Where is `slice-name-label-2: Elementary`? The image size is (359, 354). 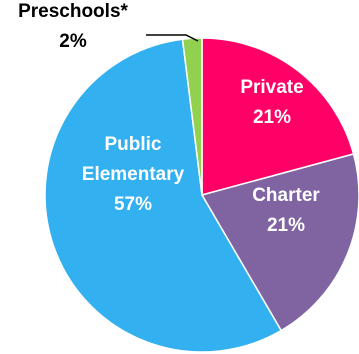 slice-name-label-2: Elementary is located at coordinates (133, 174).